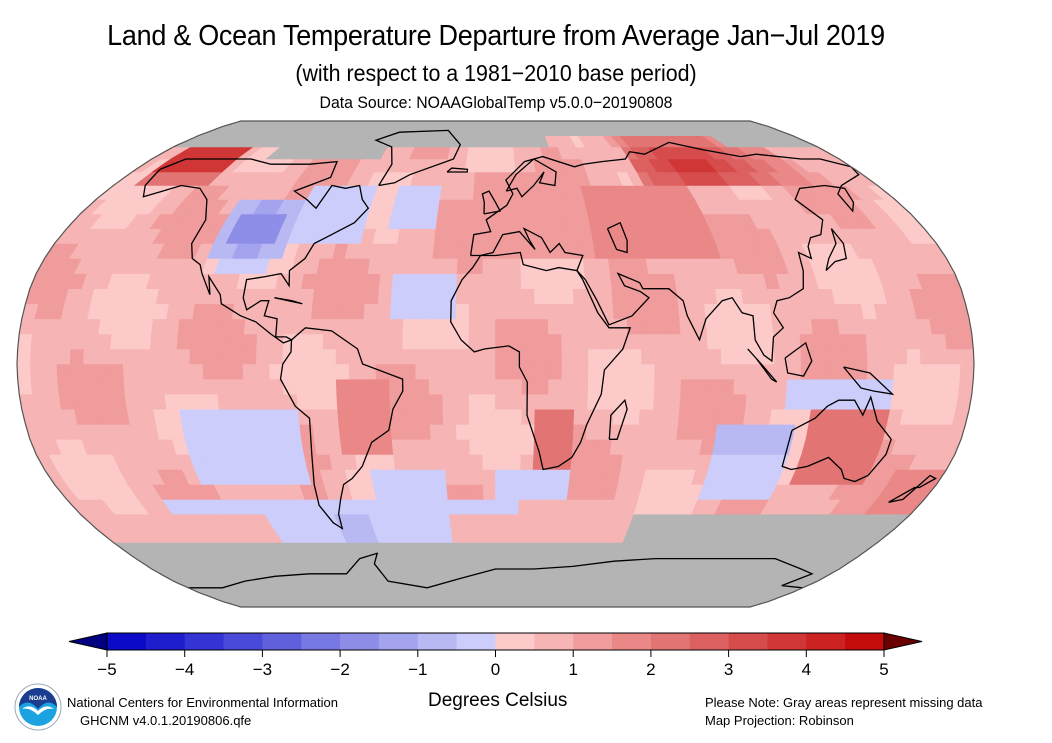 This screenshot has width=1052, height=743. I want to click on colorbar-tick-label: 2, so click(651, 669).